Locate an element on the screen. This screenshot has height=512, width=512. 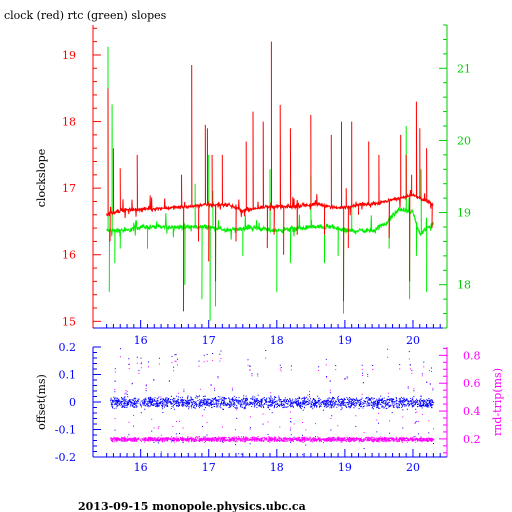
bottom-left-tick-label: 0 is located at coordinates (72, 402).